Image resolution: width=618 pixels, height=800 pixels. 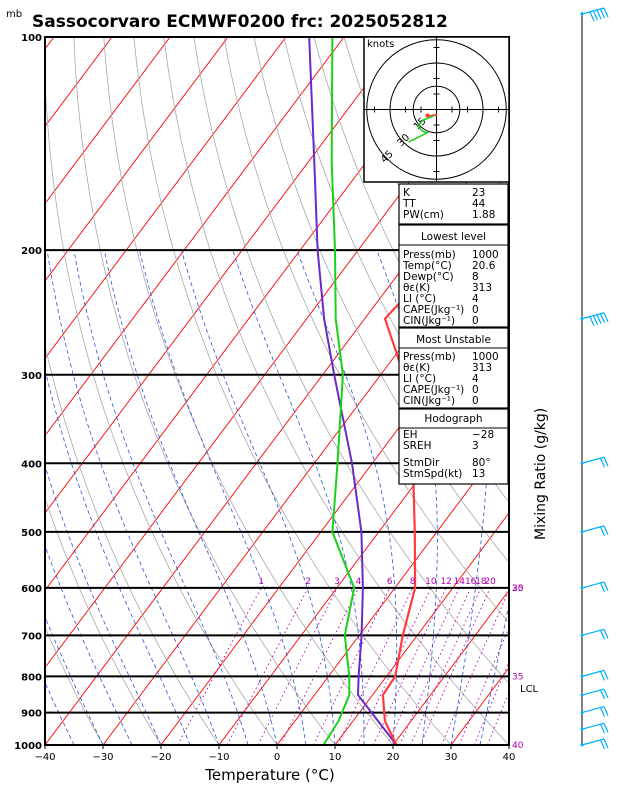 I want to click on chart-title: Sassocorvaro ECMWF0200 frc: 2025052812, so click(x=240, y=22).